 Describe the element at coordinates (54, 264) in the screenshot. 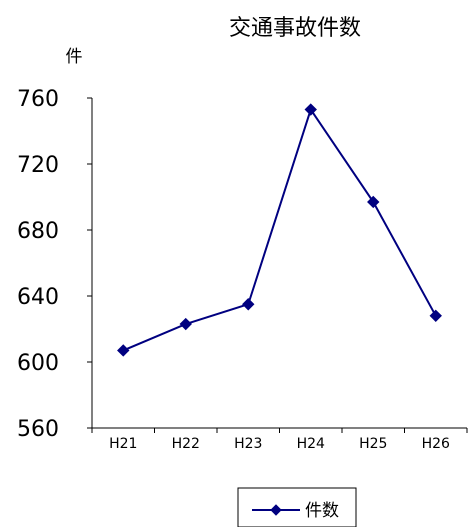

I see `y-axis-ticks: 760 720 680 640 600 560` at that location.